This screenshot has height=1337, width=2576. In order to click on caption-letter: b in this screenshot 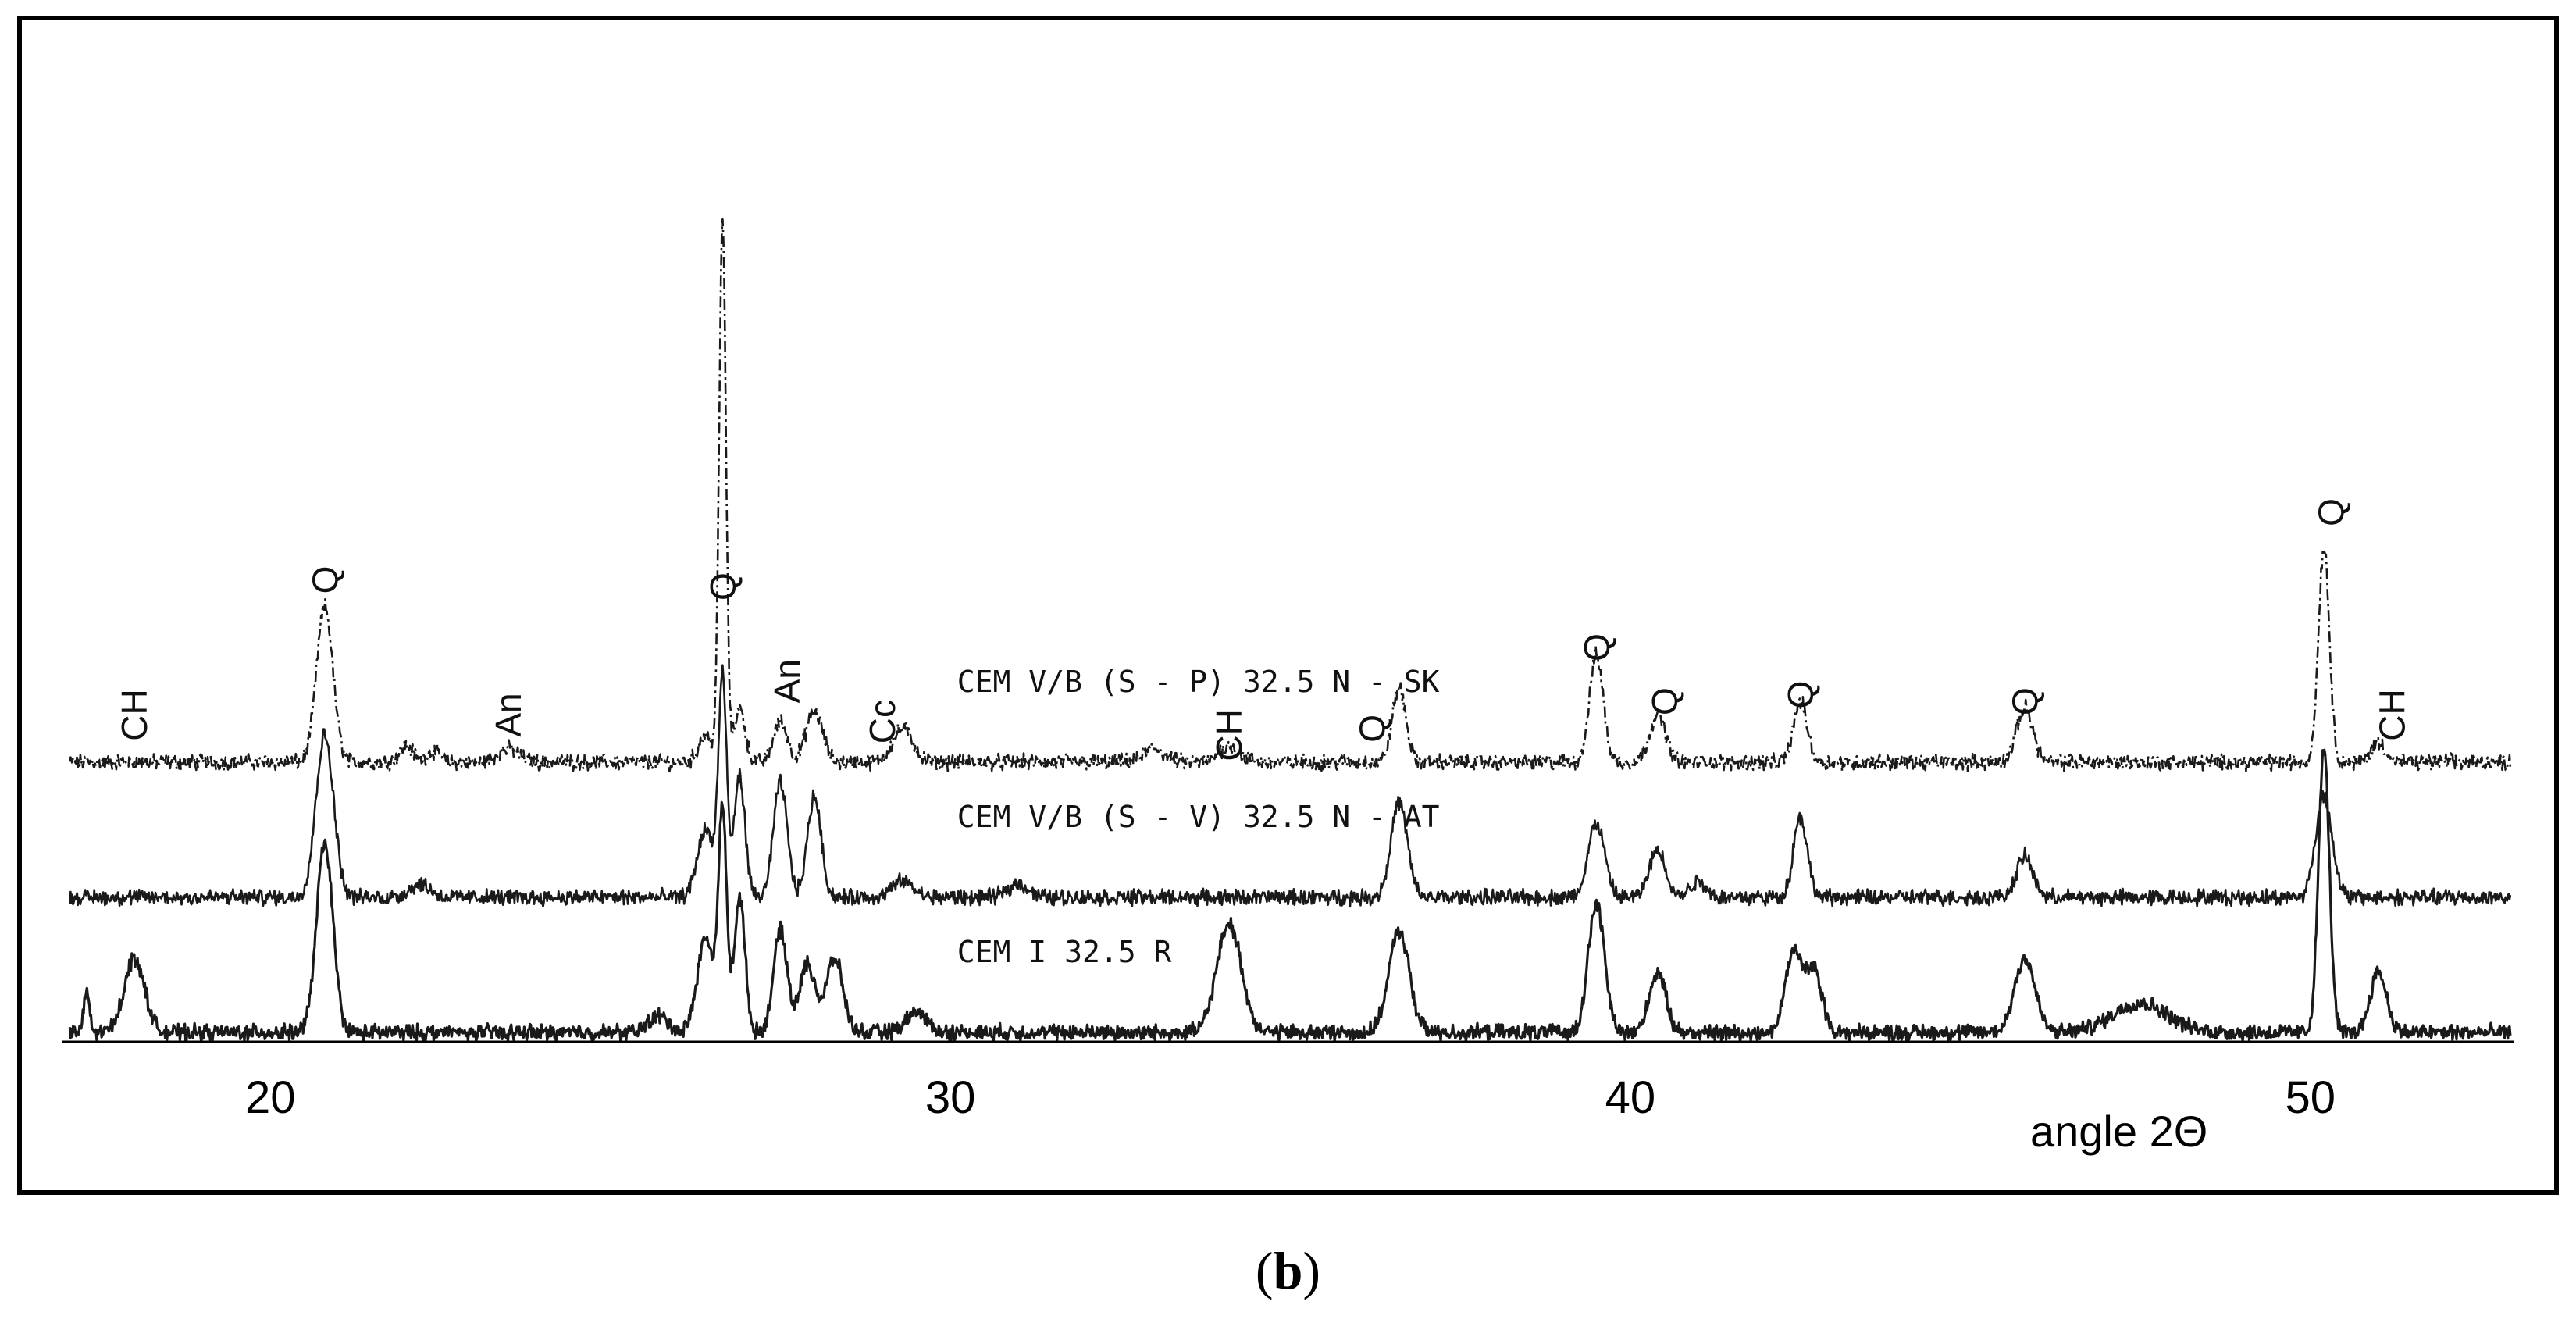, I will do `click(1288, 1270)`.